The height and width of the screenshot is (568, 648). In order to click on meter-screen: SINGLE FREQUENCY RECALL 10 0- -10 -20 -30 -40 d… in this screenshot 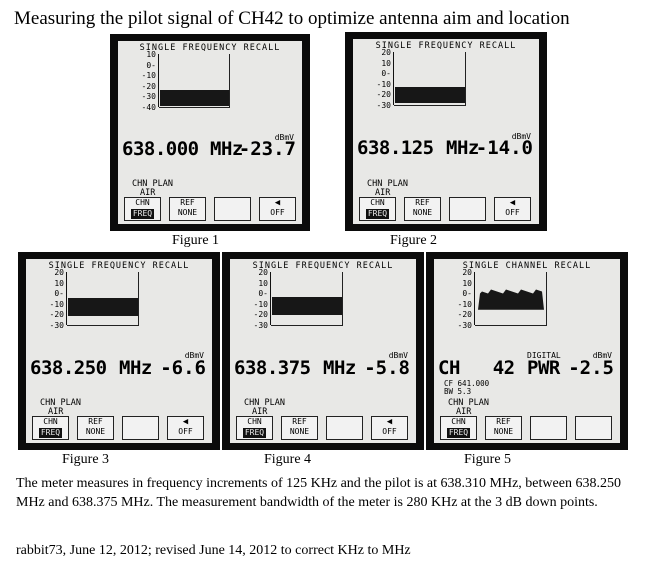, I will do `click(210, 132)`.